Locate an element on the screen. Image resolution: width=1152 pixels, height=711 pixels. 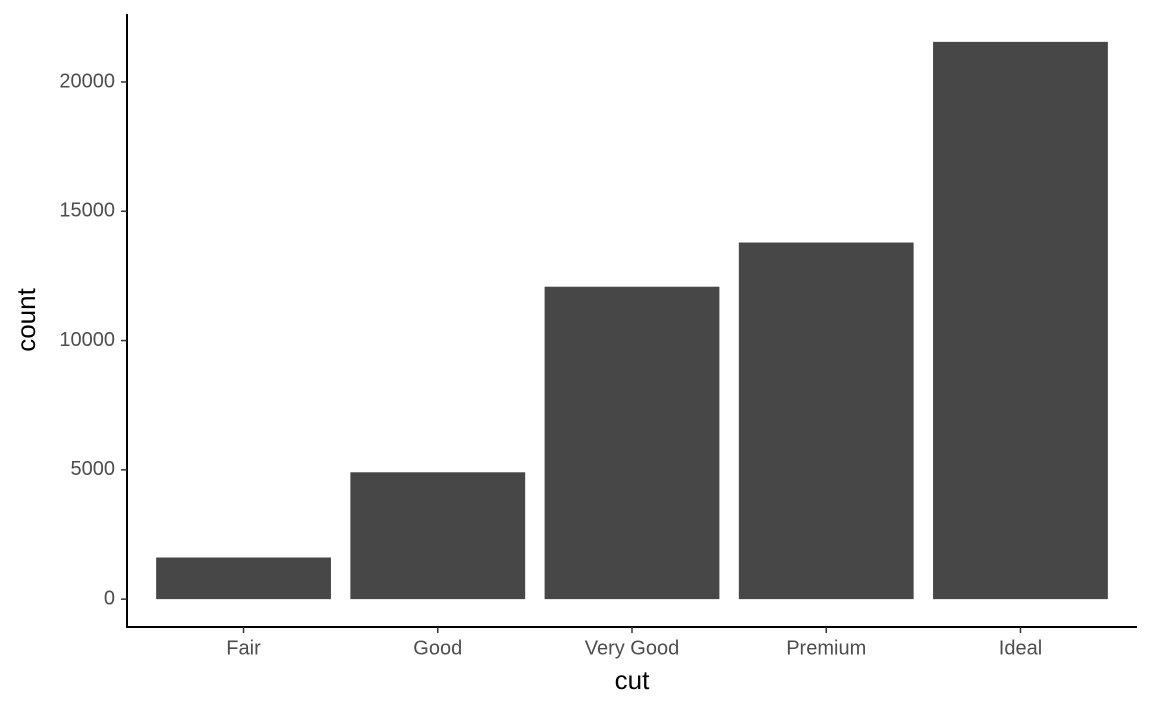
y-tick-label: 15000 is located at coordinates (87, 211).